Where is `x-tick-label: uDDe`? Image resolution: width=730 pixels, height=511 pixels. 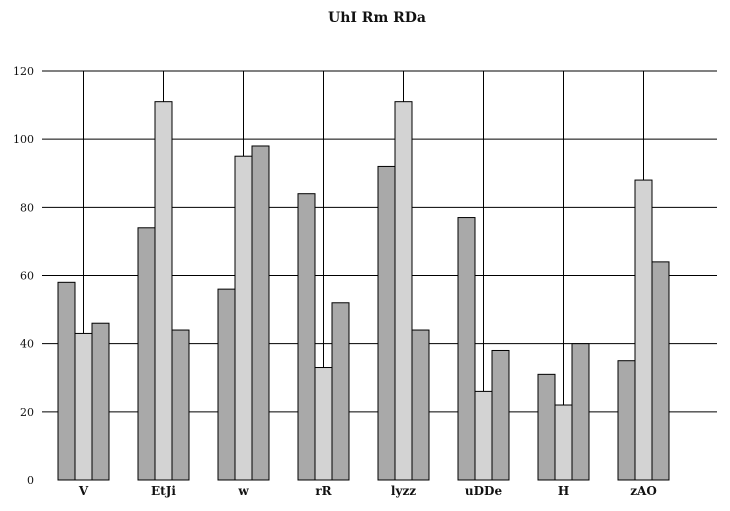
x-tick-label: uDDe is located at coordinates (484, 491).